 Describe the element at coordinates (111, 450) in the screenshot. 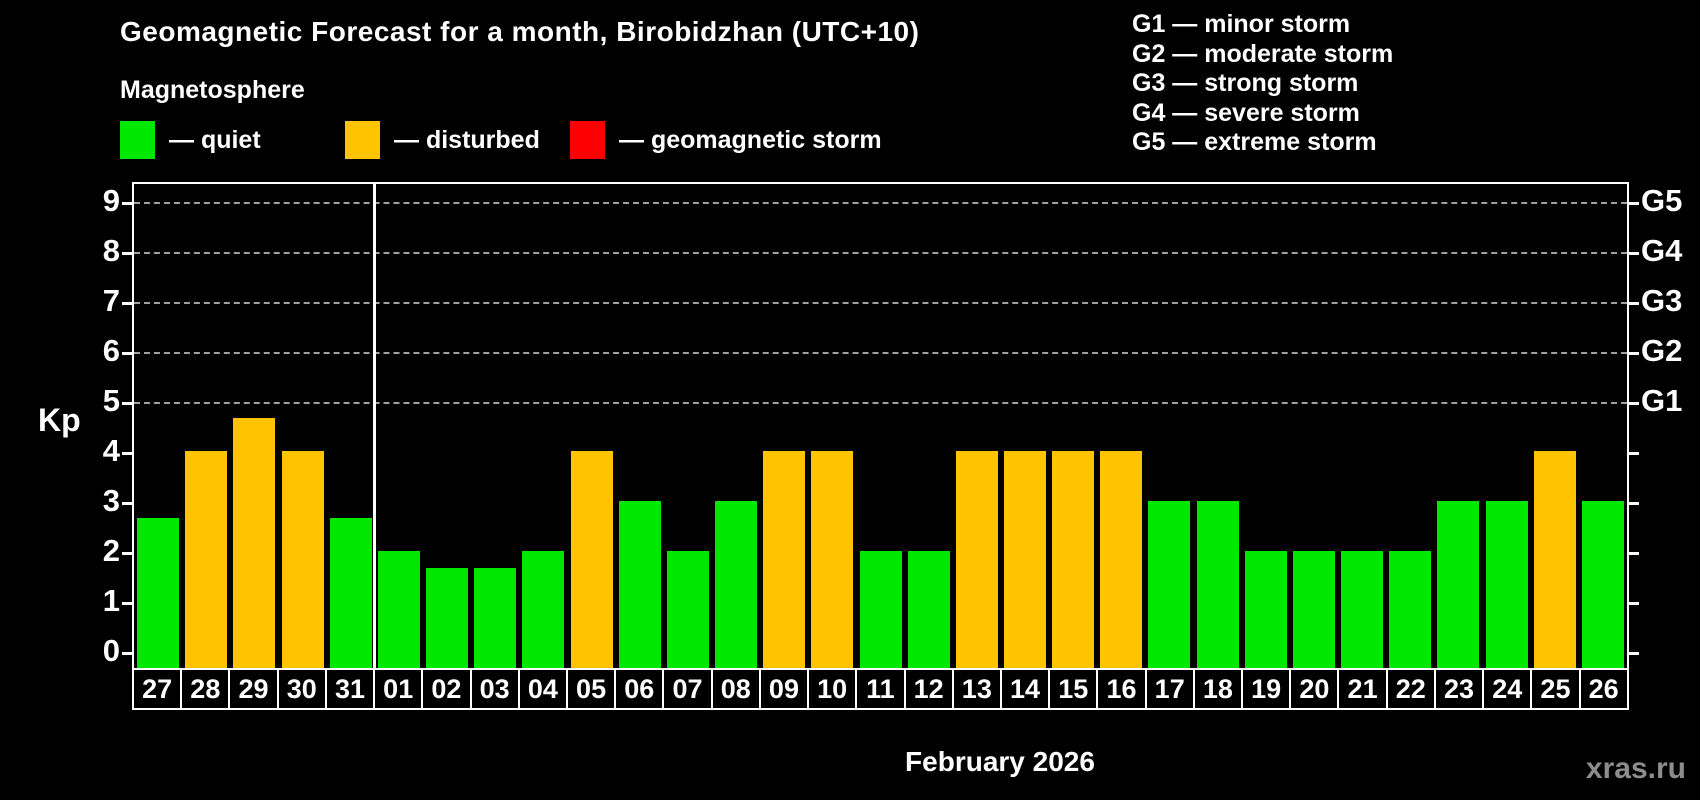

I see `y-tick-label-4: 4` at that location.